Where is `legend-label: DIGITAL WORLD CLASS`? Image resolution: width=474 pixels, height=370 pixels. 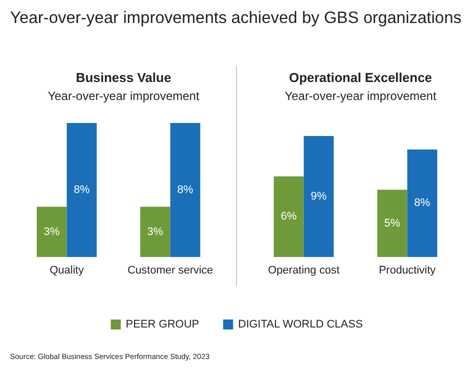
legend-label: DIGITAL WORLD CLASS is located at coordinates (300, 324).